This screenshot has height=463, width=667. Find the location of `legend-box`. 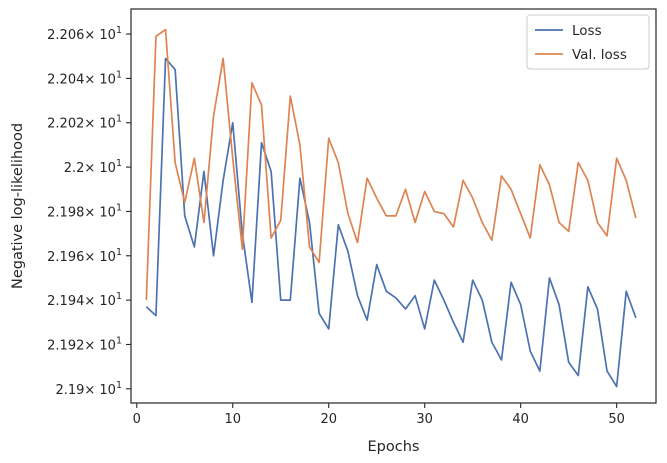

legend-box is located at coordinates (588, 42).